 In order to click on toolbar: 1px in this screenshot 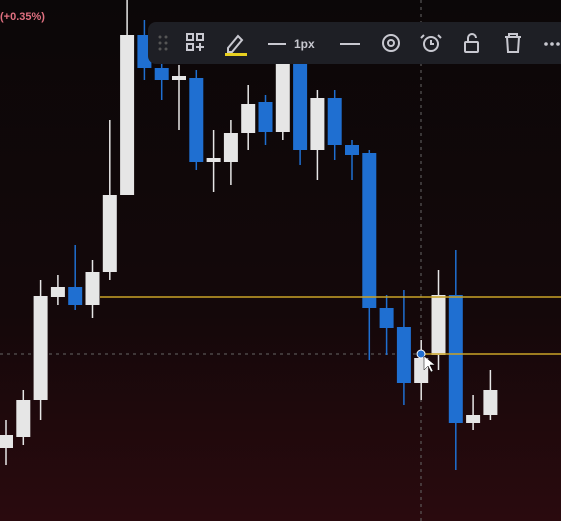, I will do `click(354, 43)`.